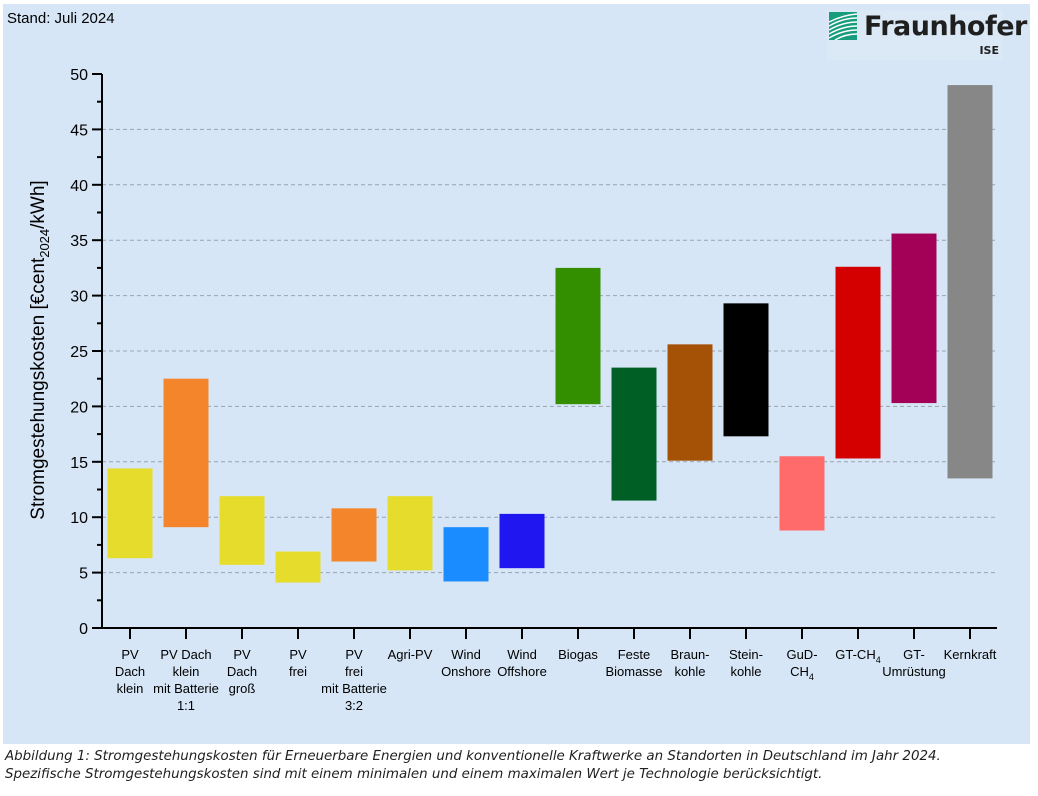 The height and width of the screenshot is (796, 1038). Describe the element at coordinates (689, 654) in the screenshot. I see `x-tick-label: Braun-` at that location.